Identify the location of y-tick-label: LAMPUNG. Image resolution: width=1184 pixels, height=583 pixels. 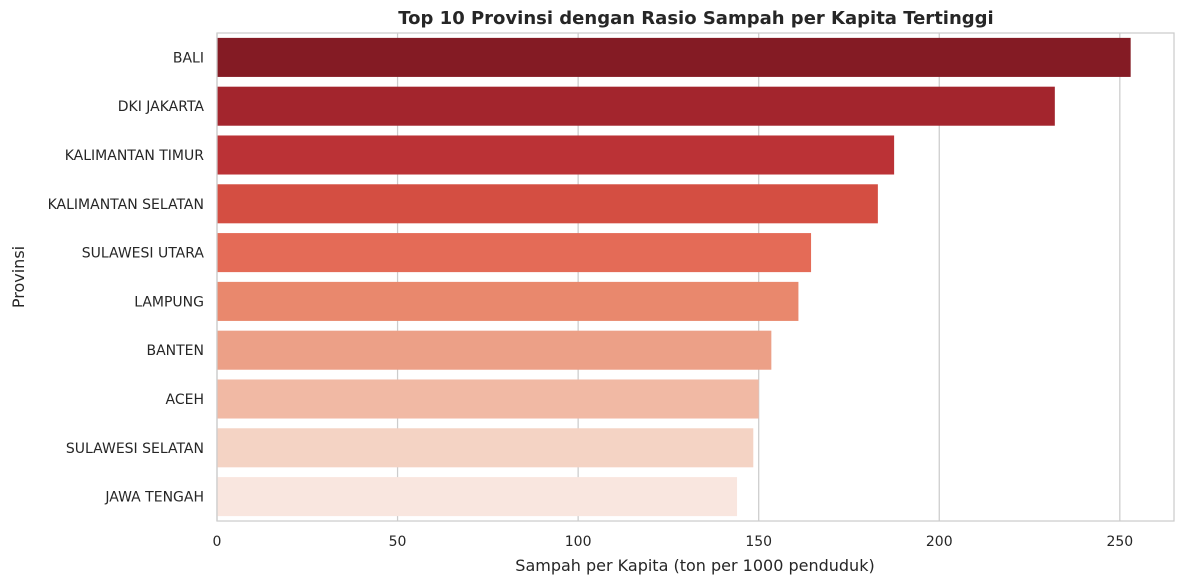
(169, 302).